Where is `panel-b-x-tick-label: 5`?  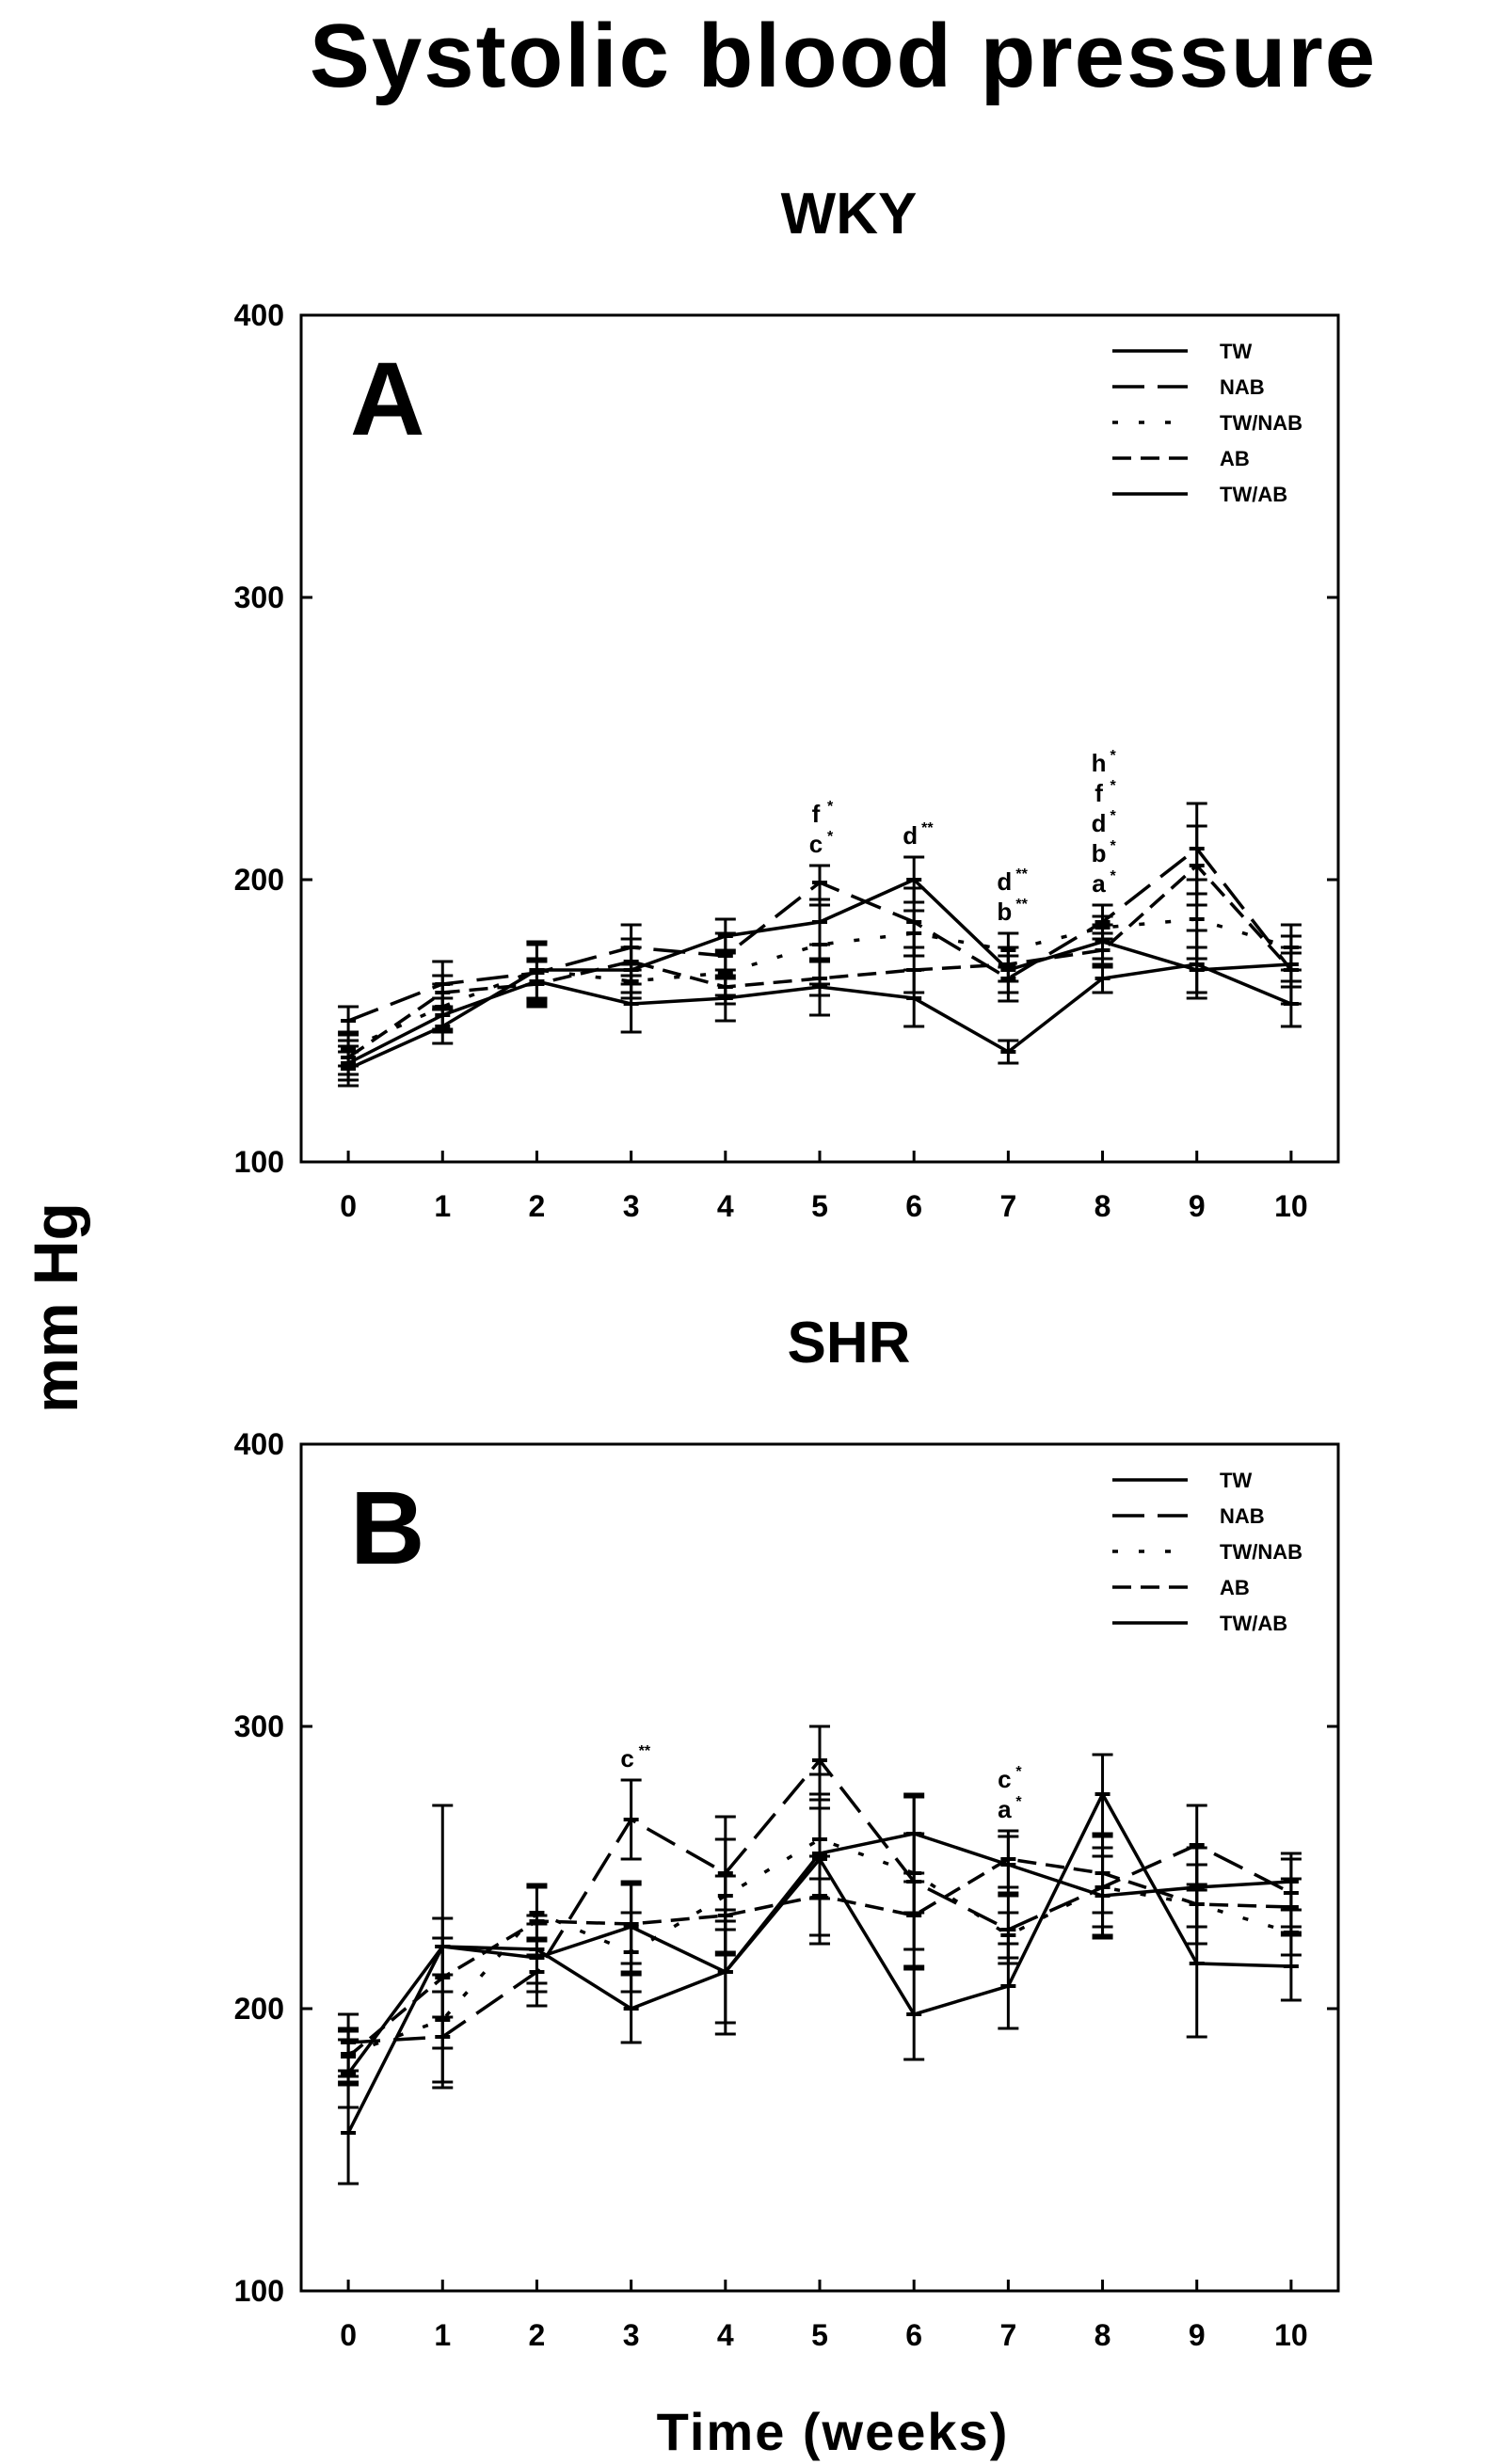
panel-b-x-tick-label: 5 is located at coordinates (819, 2335).